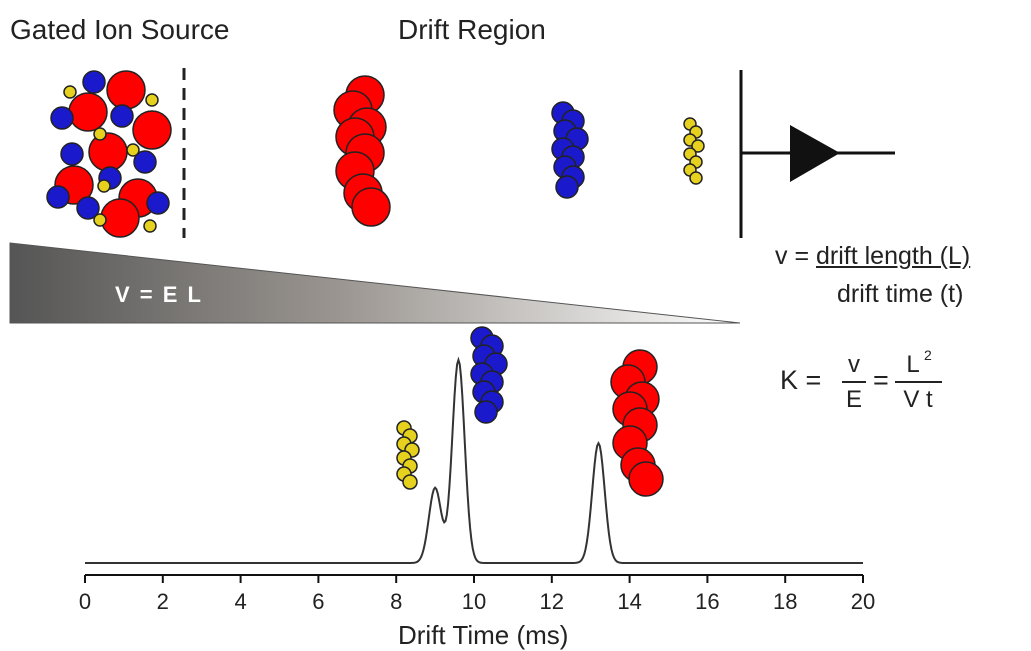  What do you see at coordinates (800, 380) in the screenshot?
I see `mobility-lhs: K =` at bounding box center [800, 380].